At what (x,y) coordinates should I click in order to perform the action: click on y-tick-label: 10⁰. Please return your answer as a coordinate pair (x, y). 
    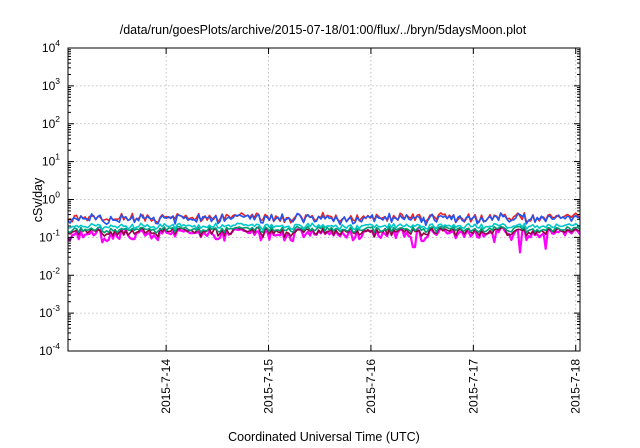
    Looking at the image, I should click on (51, 198).